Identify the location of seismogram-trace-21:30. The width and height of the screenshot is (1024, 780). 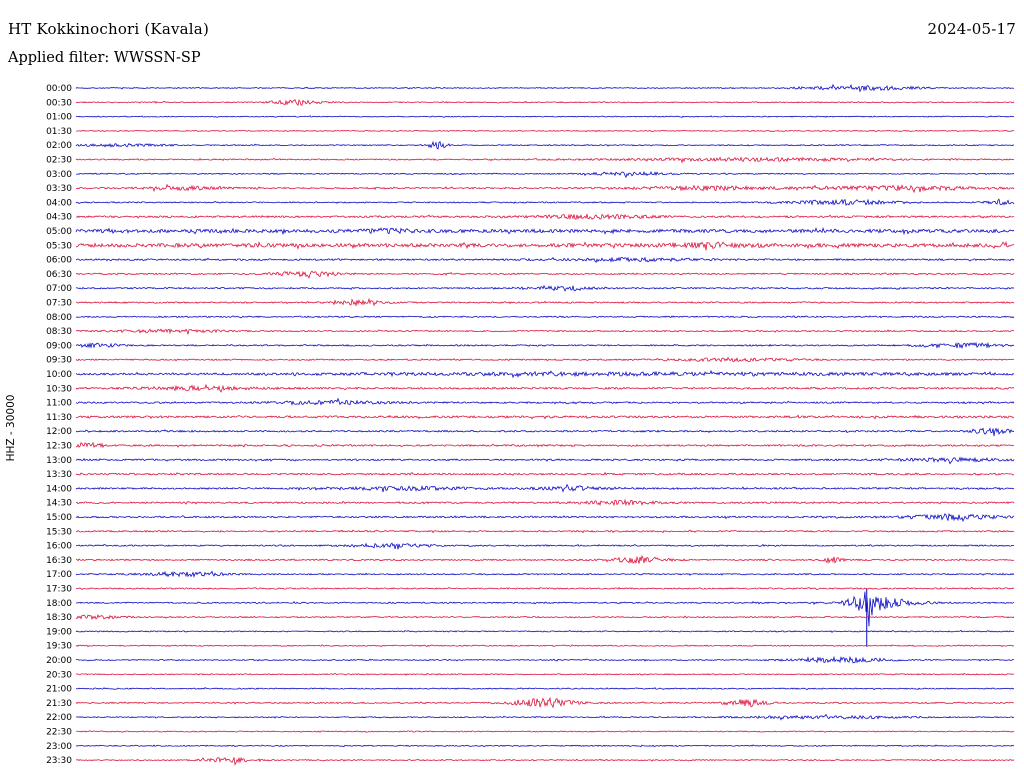
(545, 702).